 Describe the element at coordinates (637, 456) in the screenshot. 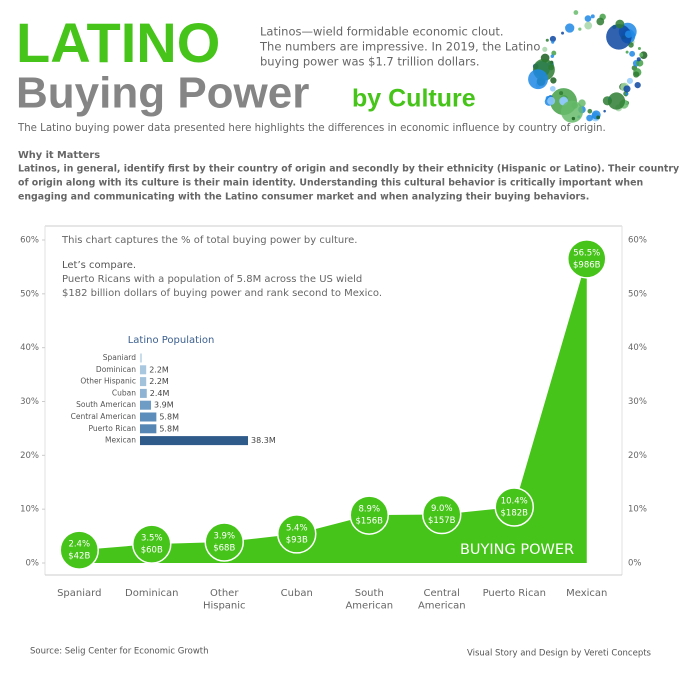

I see `y2-tick-label: 20%` at that location.